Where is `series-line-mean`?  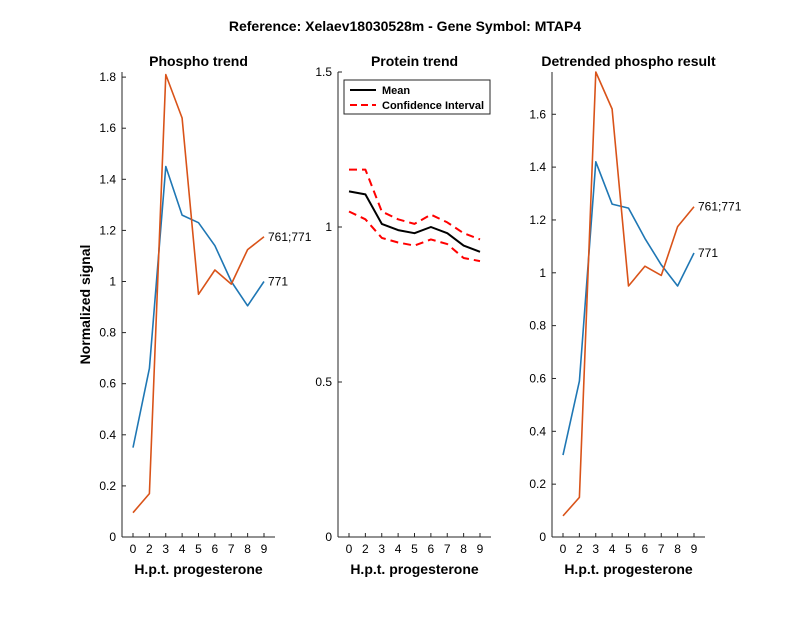
series-line-mean is located at coordinates (414, 221).